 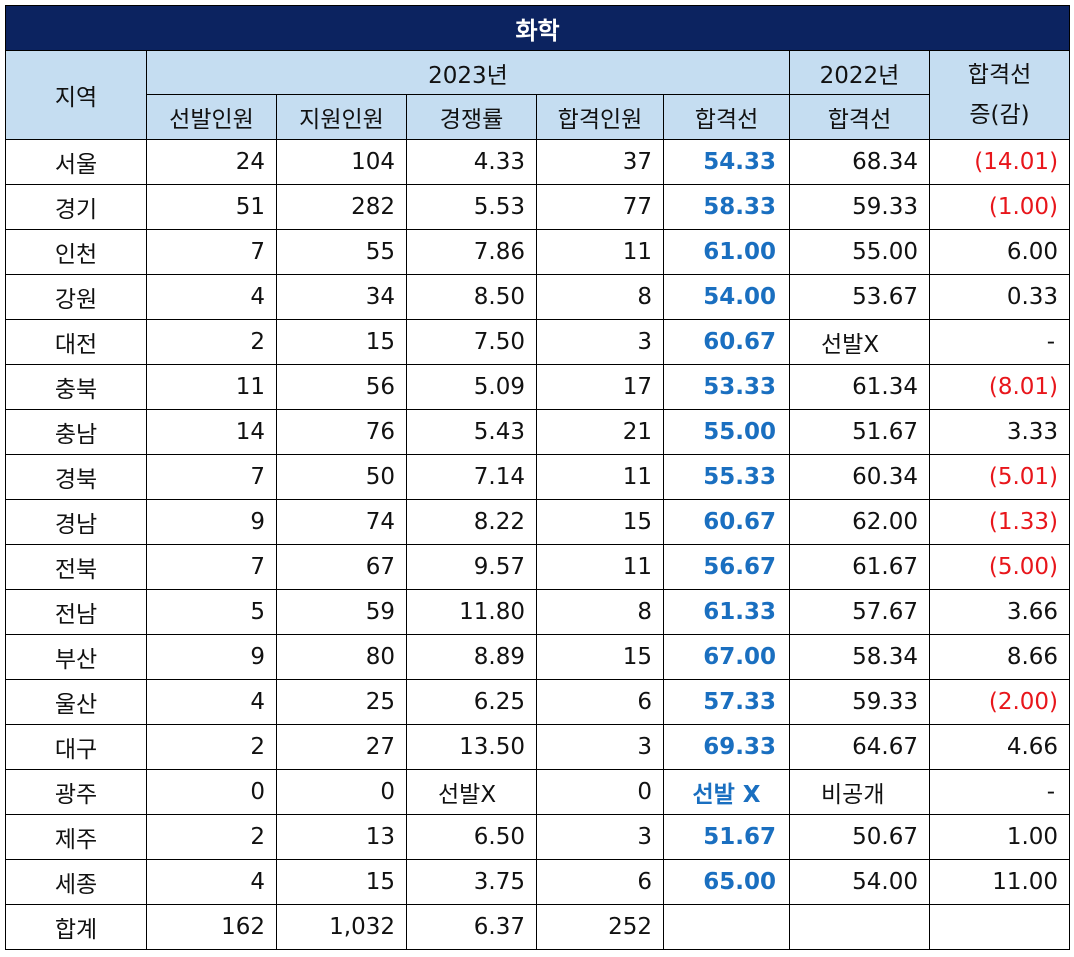 What do you see at coordinates (726, 522) in the screenshot?
I see `cutoff-2023-cell: 60.67` at bounding box center [726, 522].